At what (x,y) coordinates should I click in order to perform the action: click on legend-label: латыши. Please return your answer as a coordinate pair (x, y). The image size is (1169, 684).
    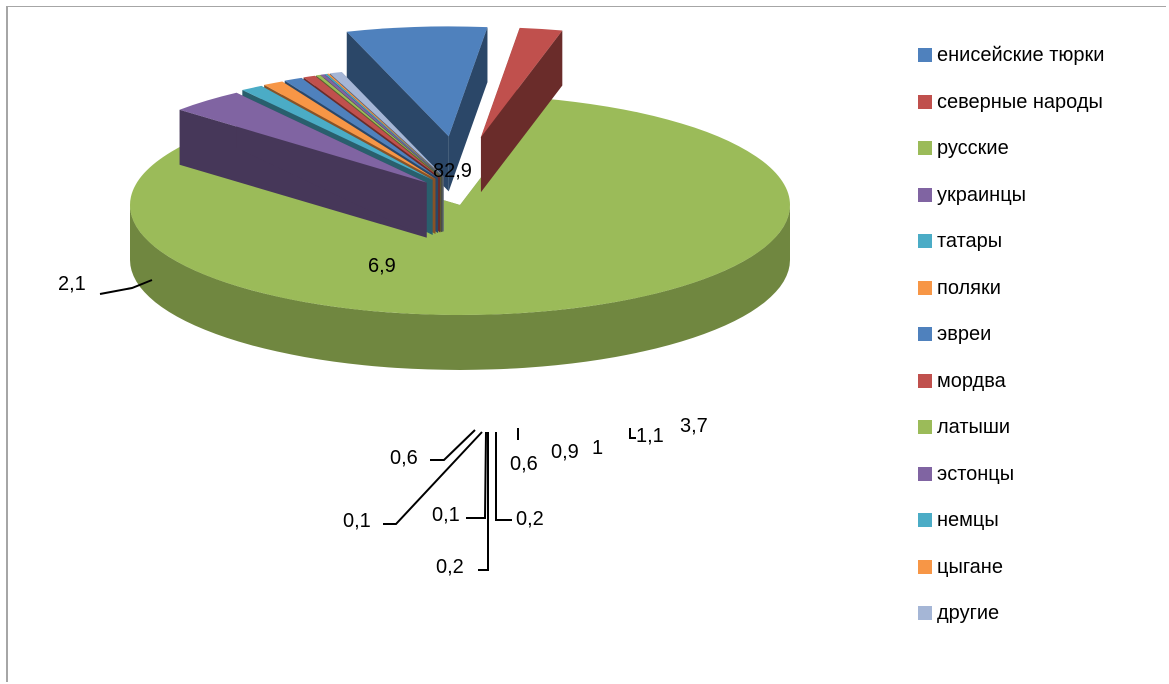
    Looking at the image, I should click on (974, 427).